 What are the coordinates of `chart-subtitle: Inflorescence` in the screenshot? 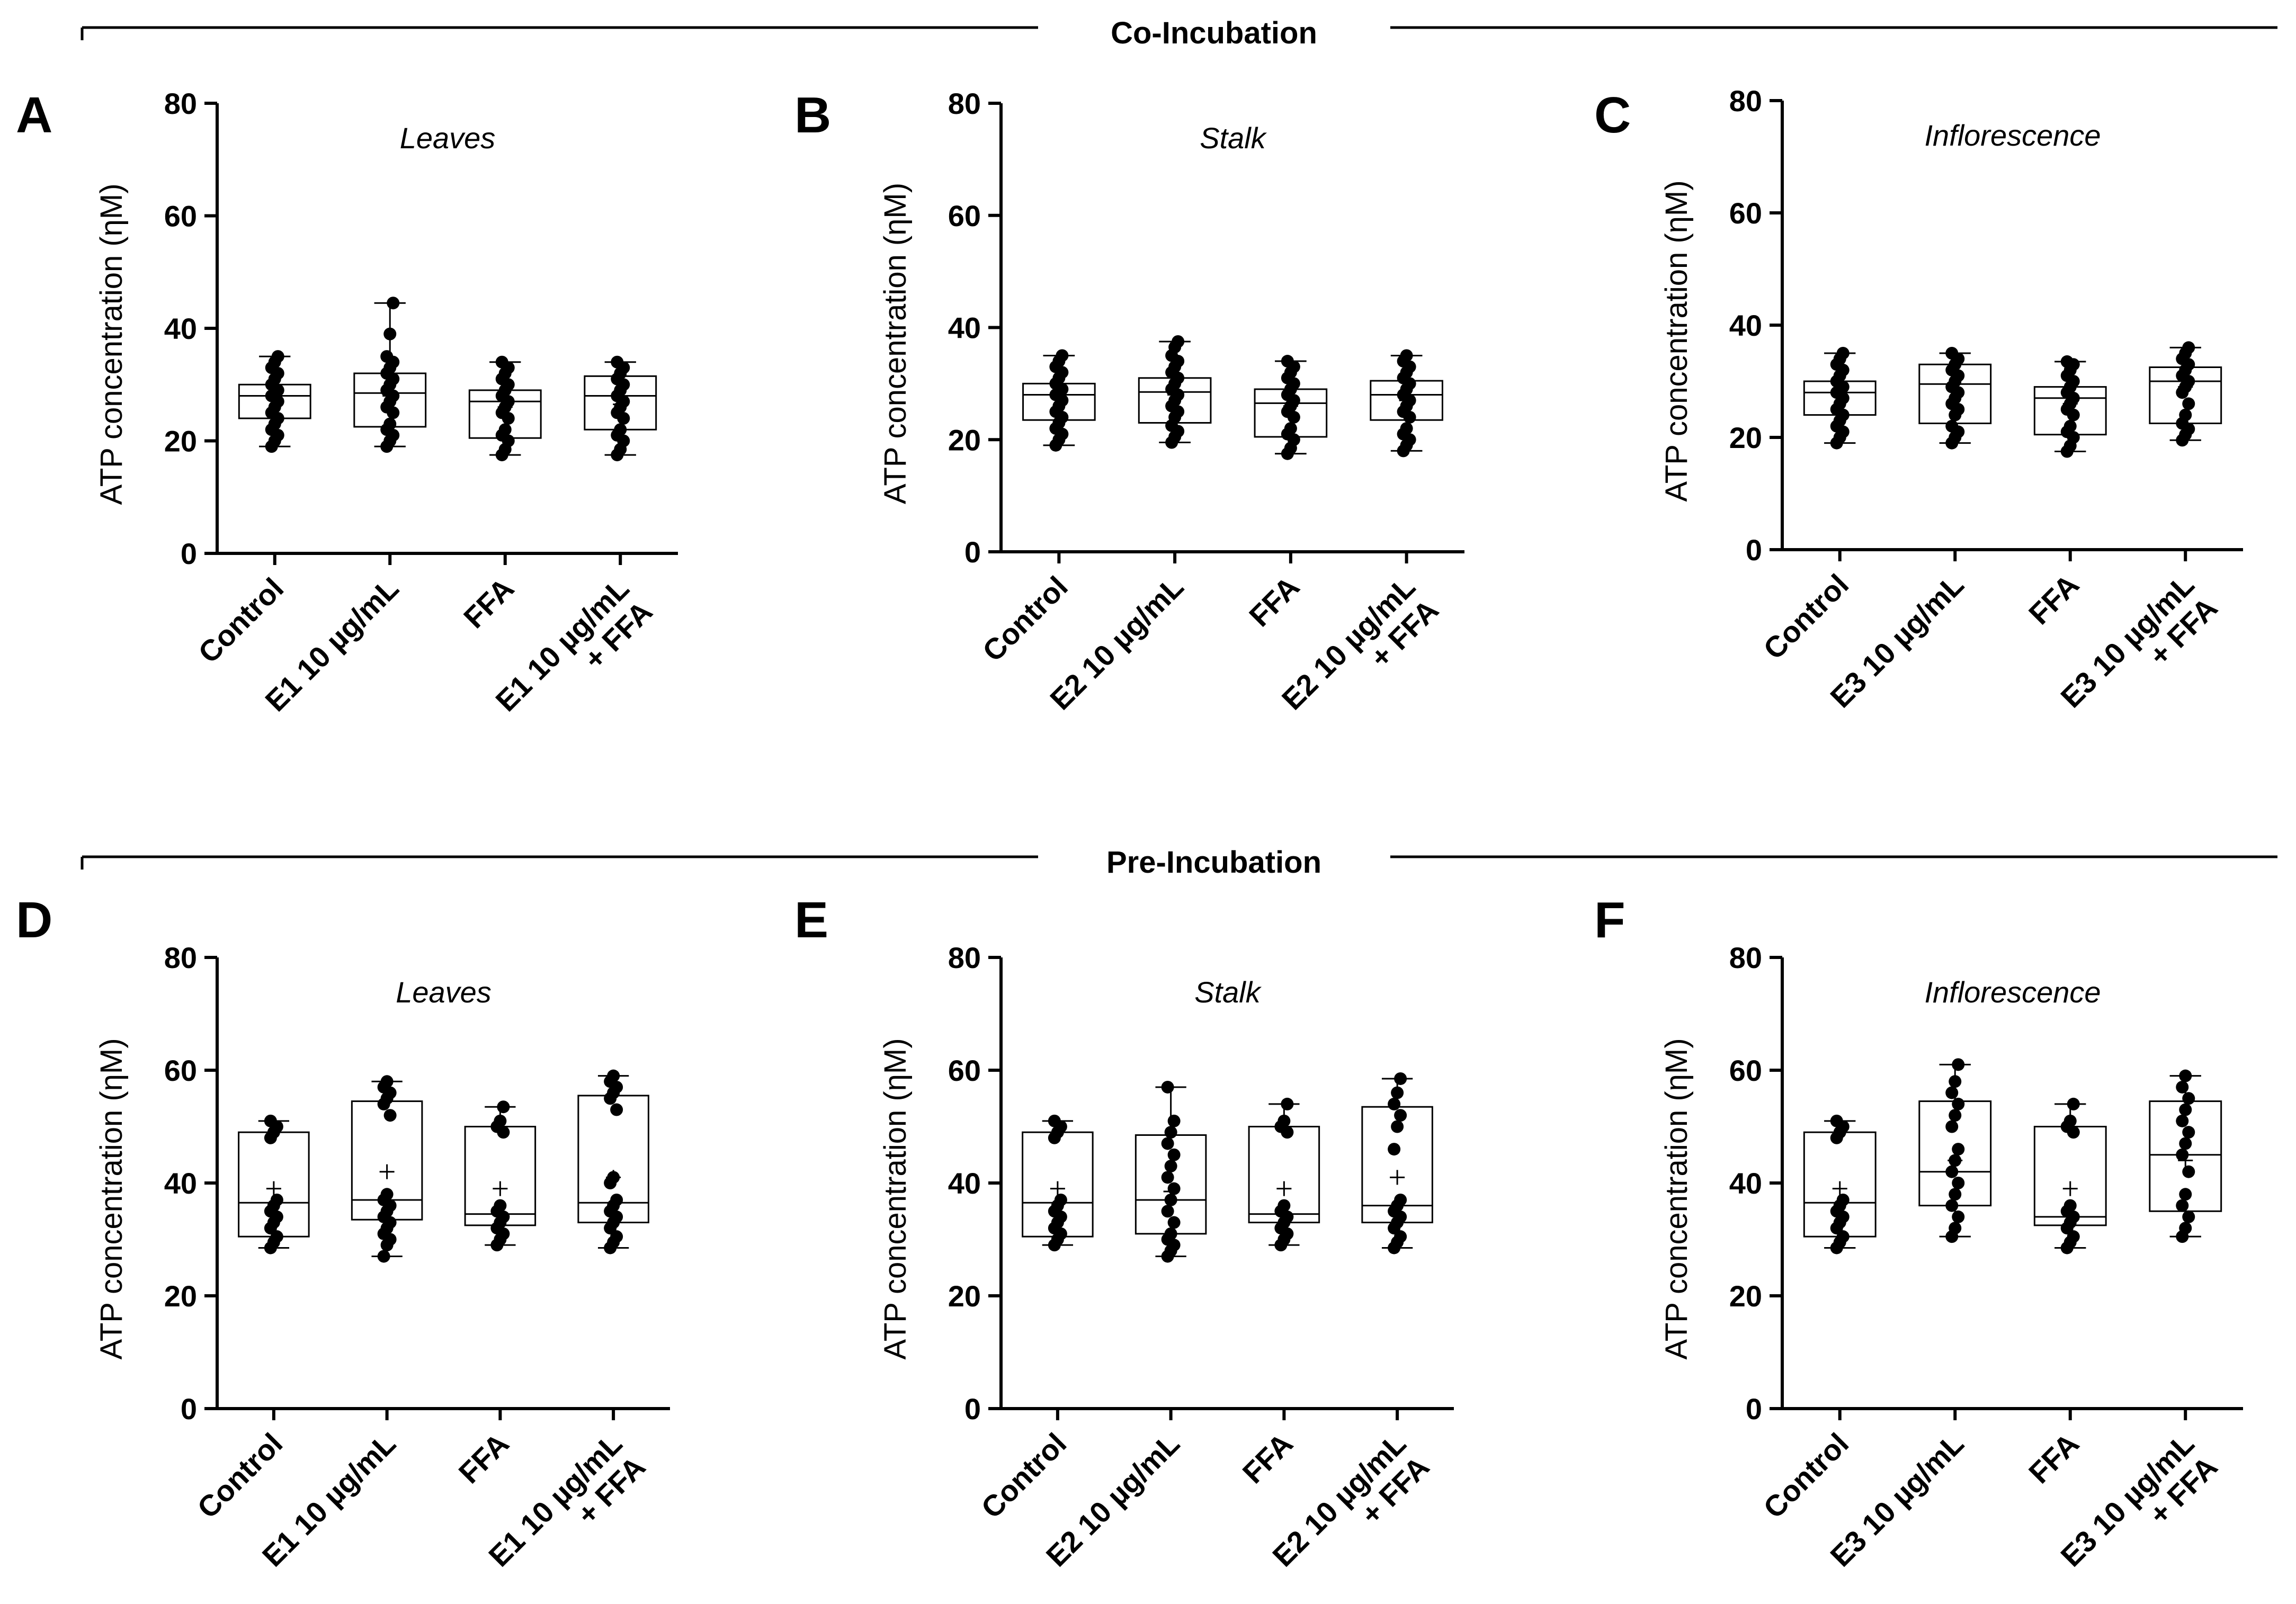 It's located at (2012, 135).